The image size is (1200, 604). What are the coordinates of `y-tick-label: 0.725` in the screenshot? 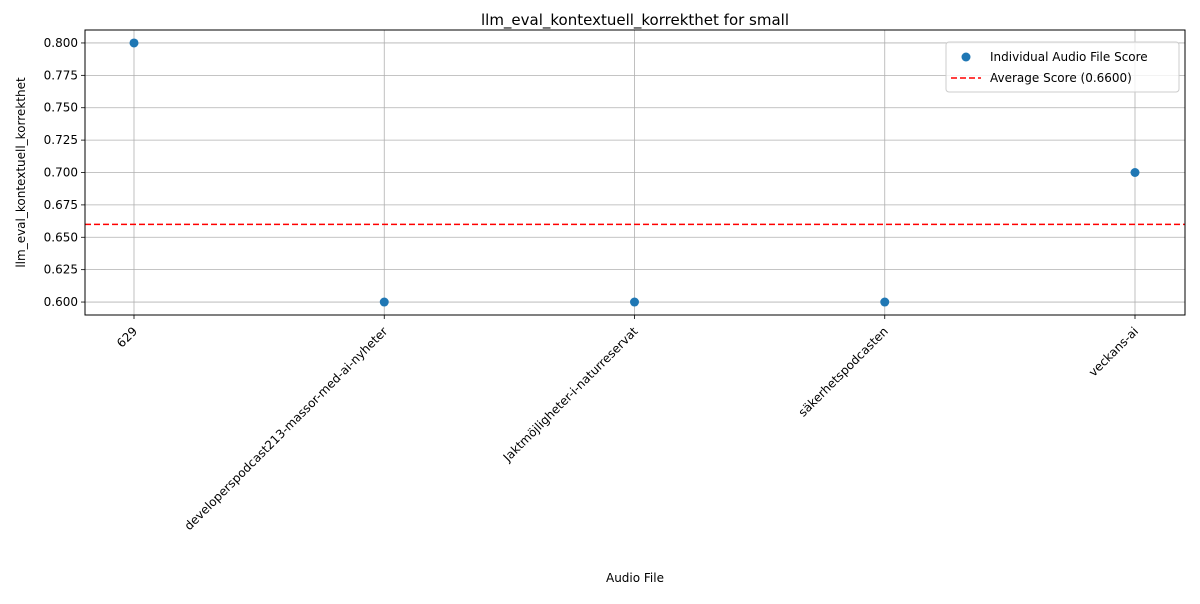 It's located at (61, 140).